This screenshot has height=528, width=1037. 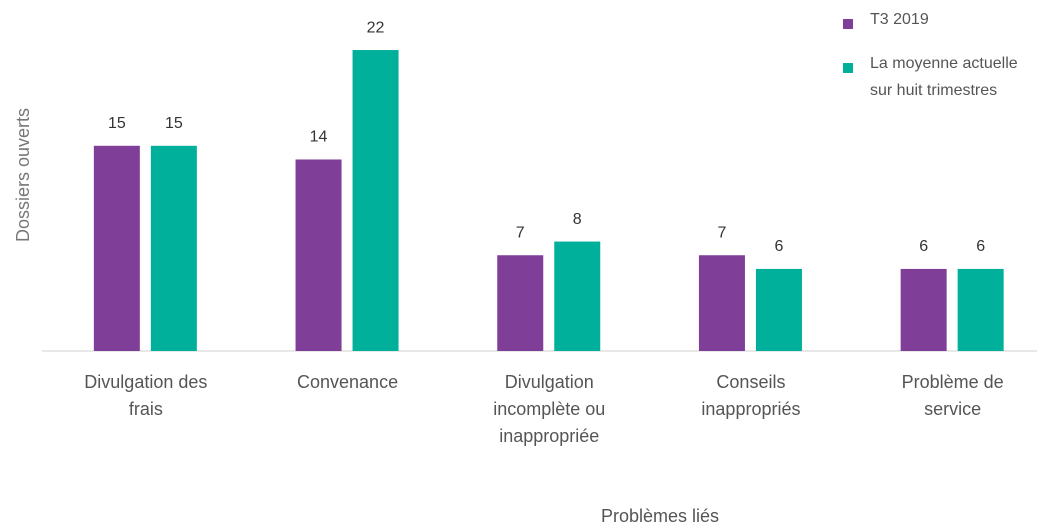 I want to click on legend-label: T3 2019, so click(x=899, y=19).